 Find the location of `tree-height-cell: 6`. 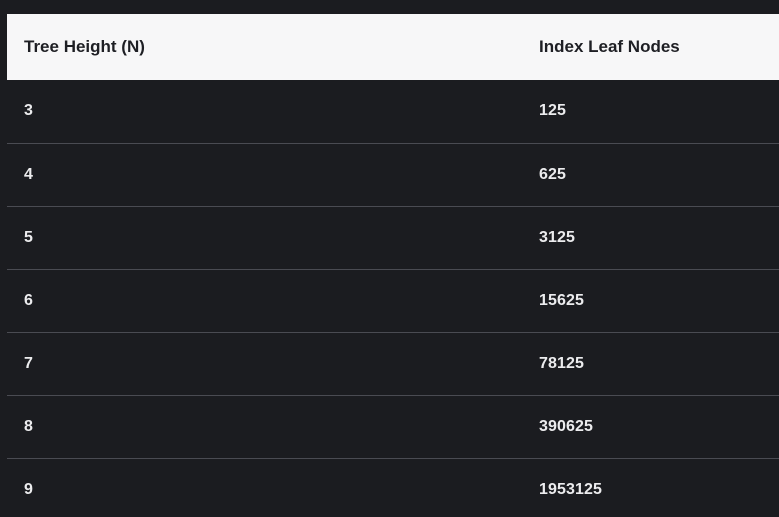

tree-height-cell: 6 is located at coordinates (28, 300).